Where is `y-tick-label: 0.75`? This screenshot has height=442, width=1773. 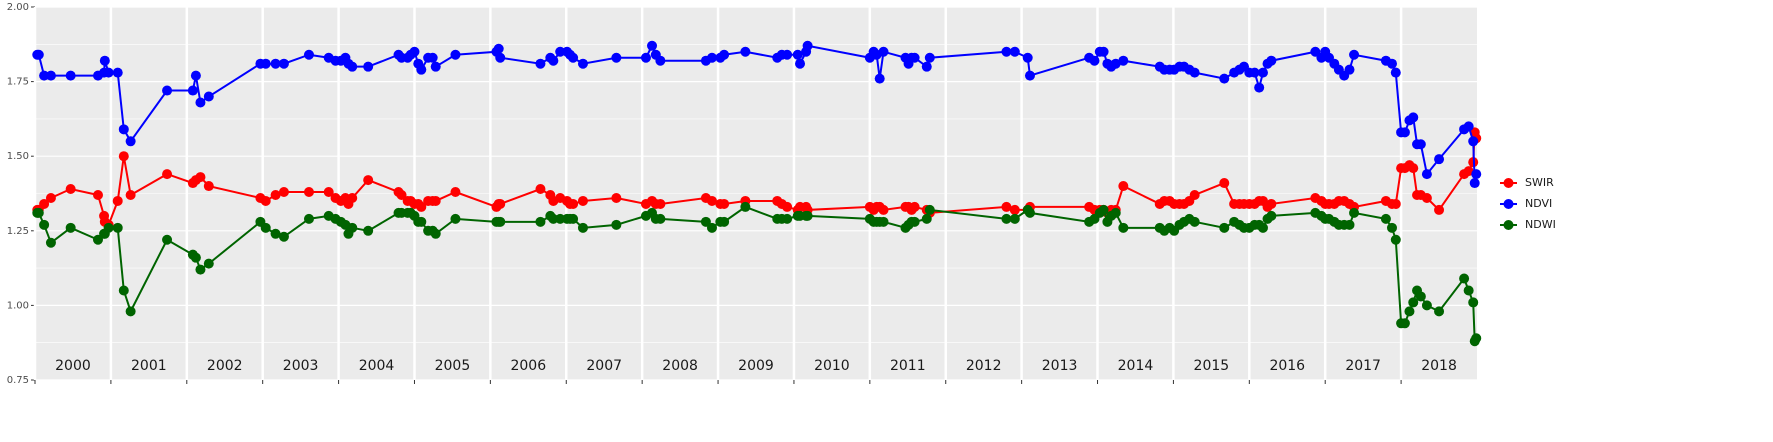 y-tick-label: 0.75 is located at coordinates (18, 380).